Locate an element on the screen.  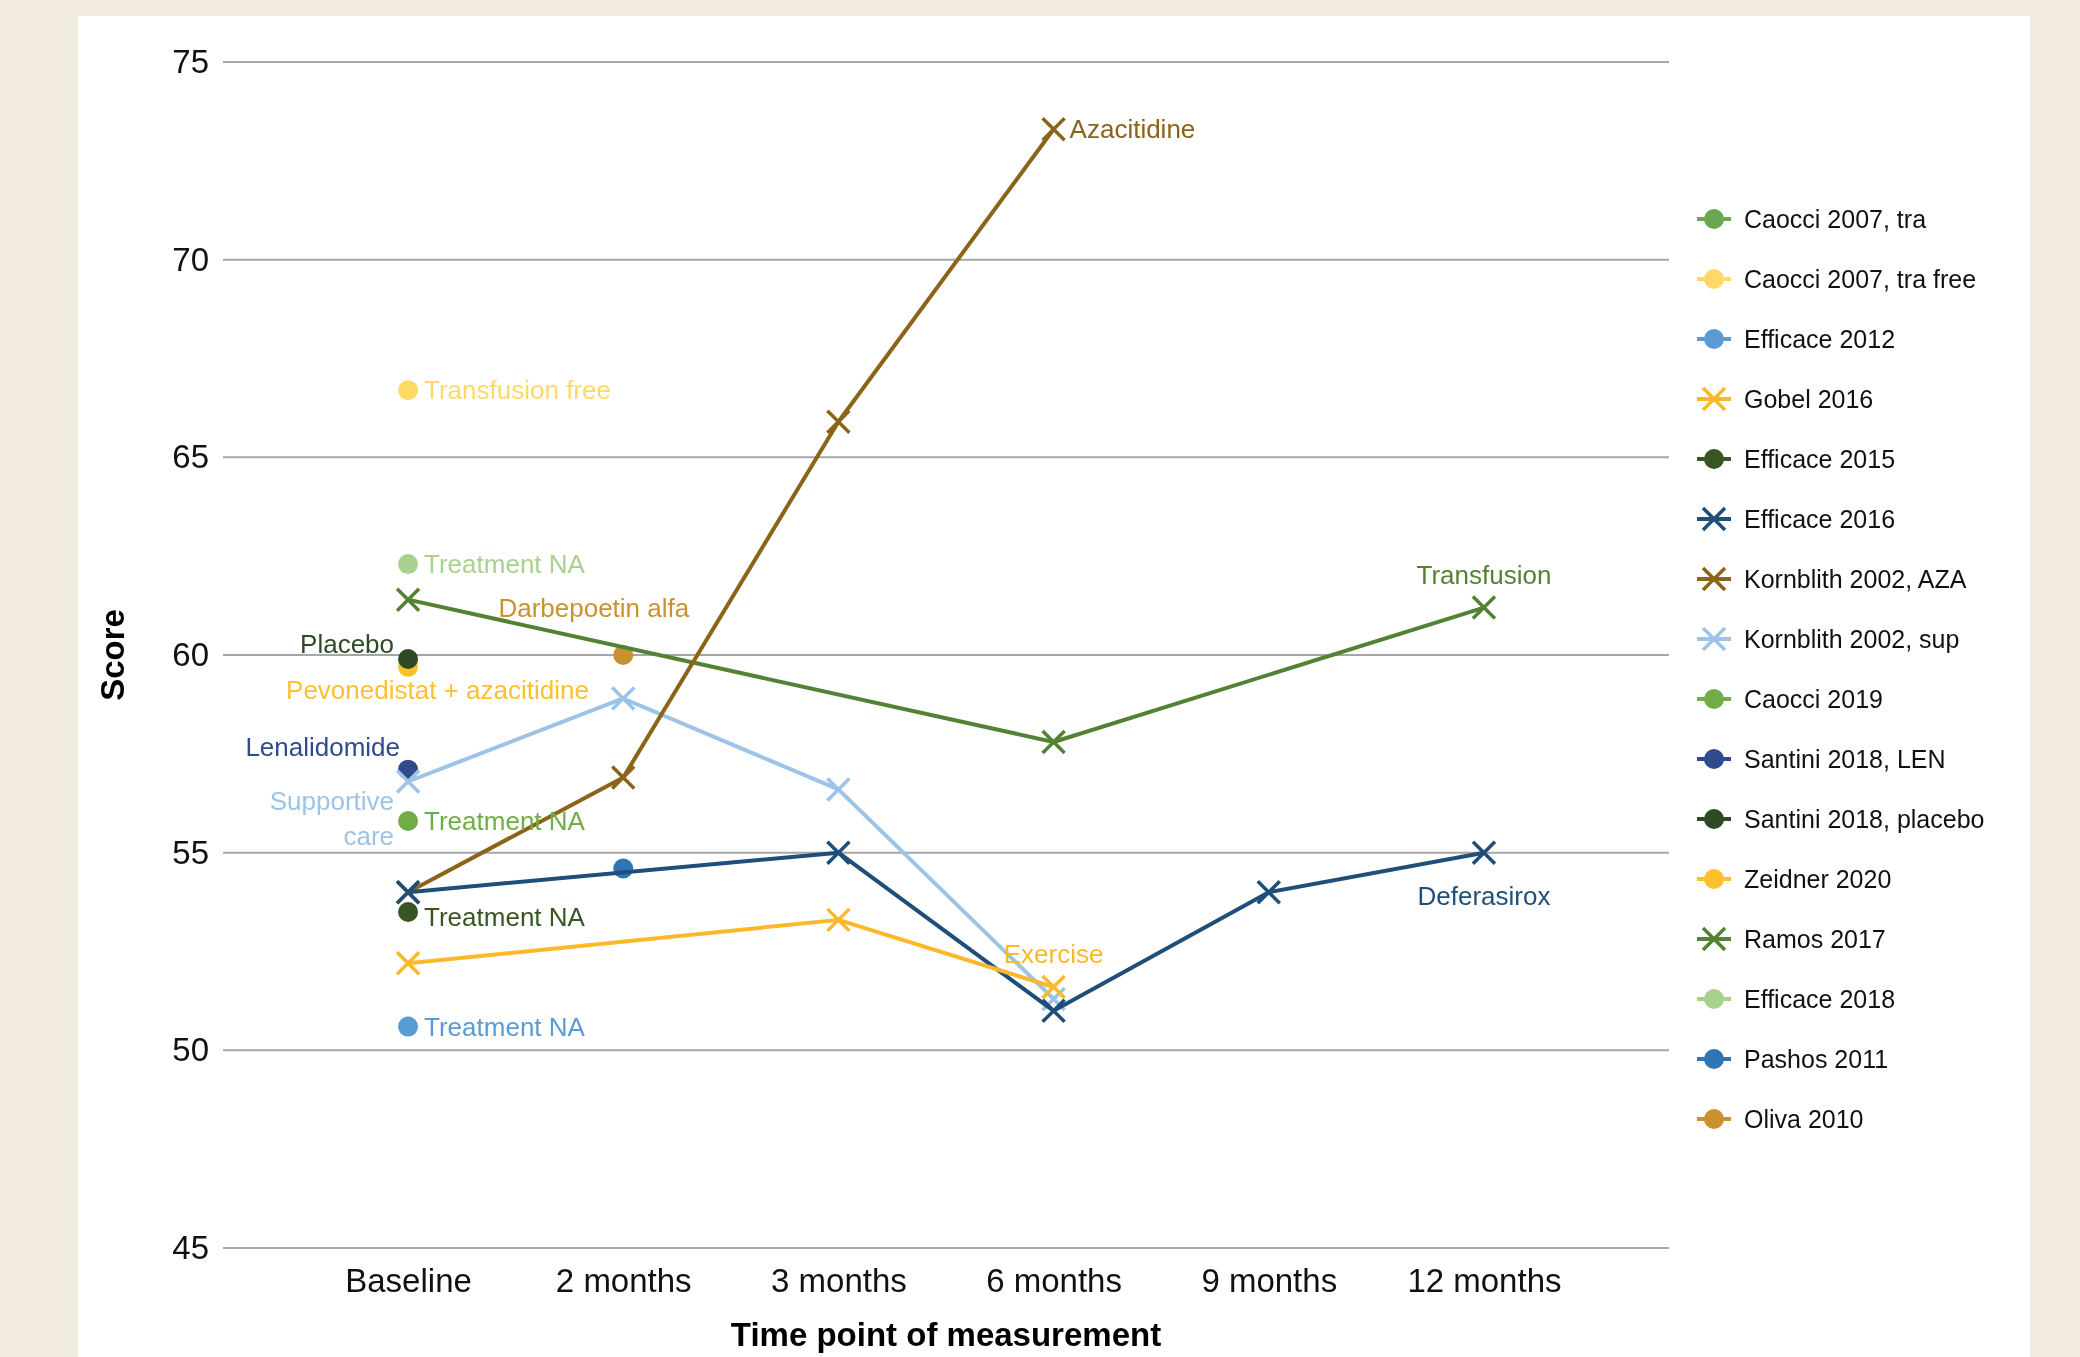
x-tick-label: Baseline is located at coordinates (408, 1280).